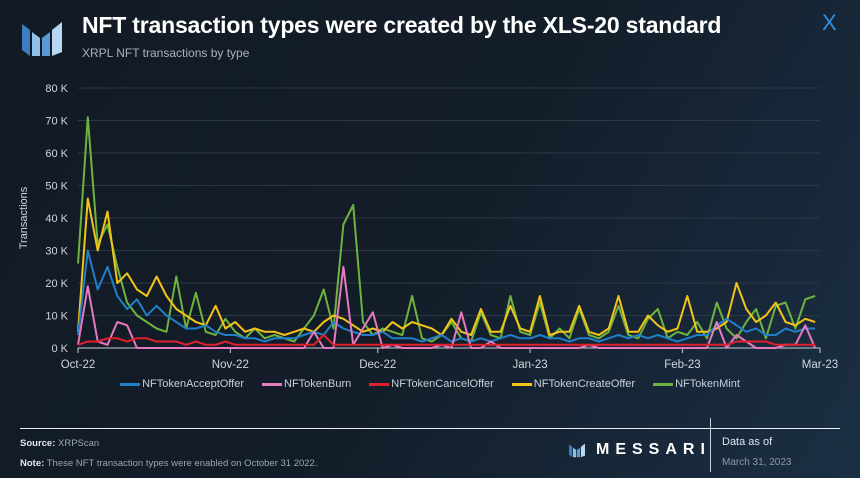 This screenshot has height=478, width=860. What do you see at coordinates (38, 443) in the screenshot?
I see `source-label: Source:` at bounding box center [38, 443].